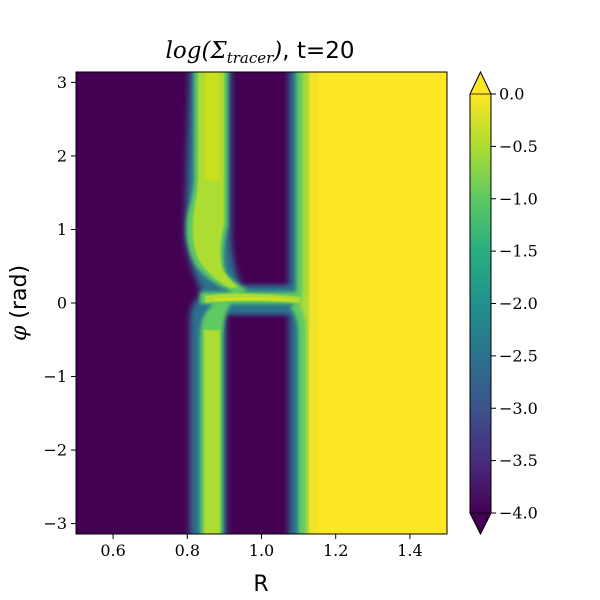  I want to click on y-tick-label: −2, so click(55, 450).